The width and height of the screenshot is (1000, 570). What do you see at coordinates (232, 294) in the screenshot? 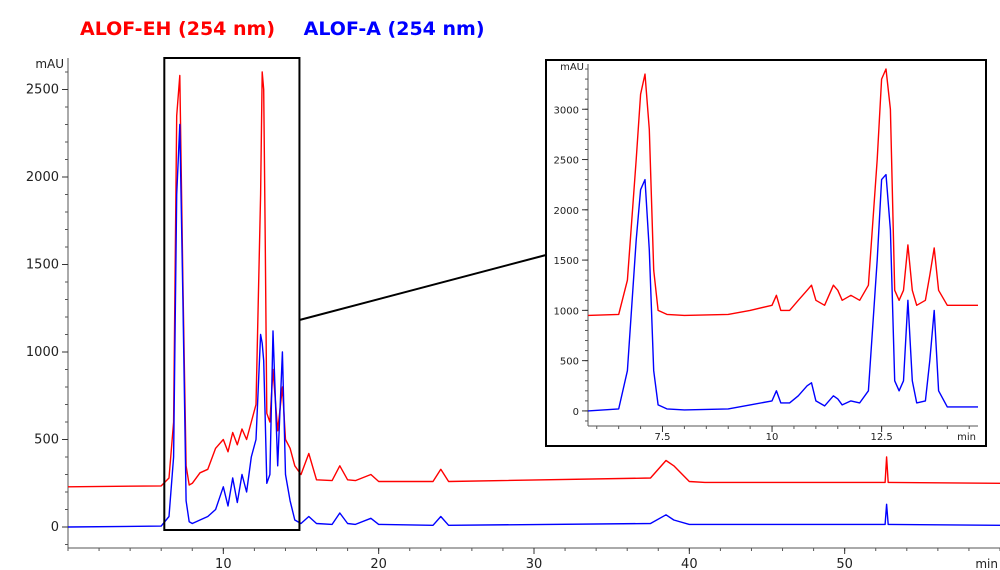
I see `zoom-region-box` at bounding box center [232, 294].